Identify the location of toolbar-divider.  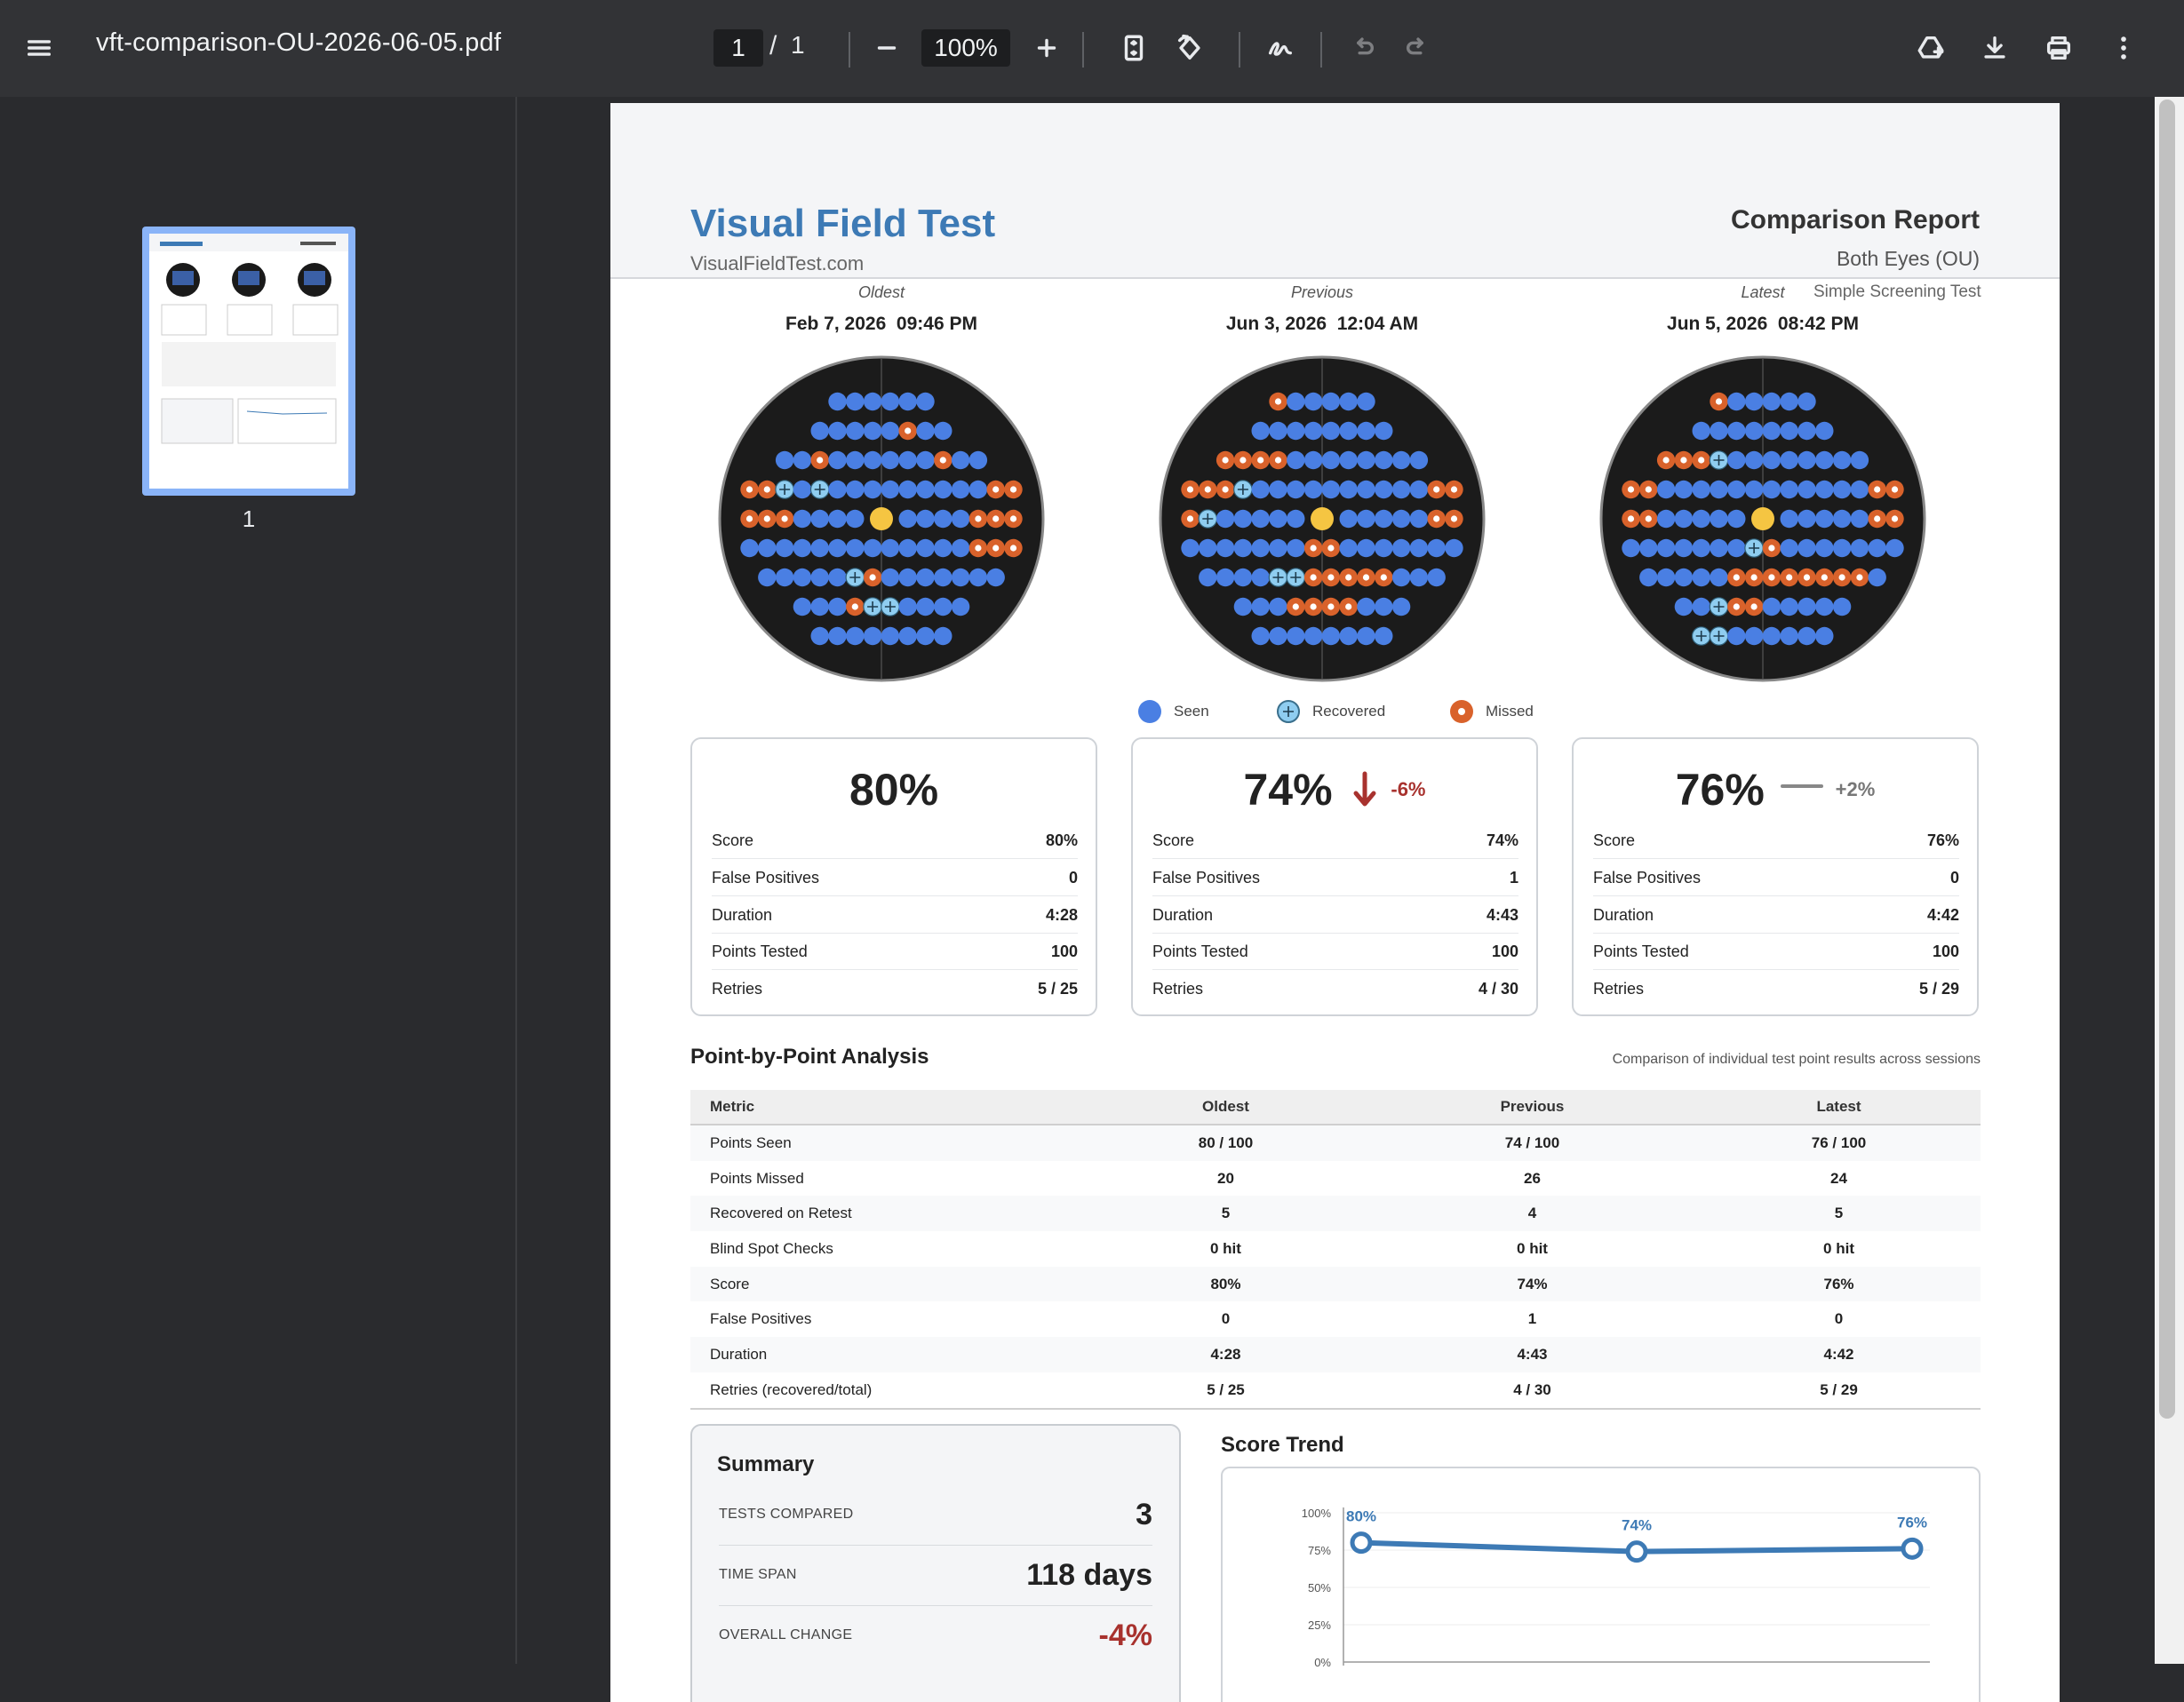
(1321, 50).